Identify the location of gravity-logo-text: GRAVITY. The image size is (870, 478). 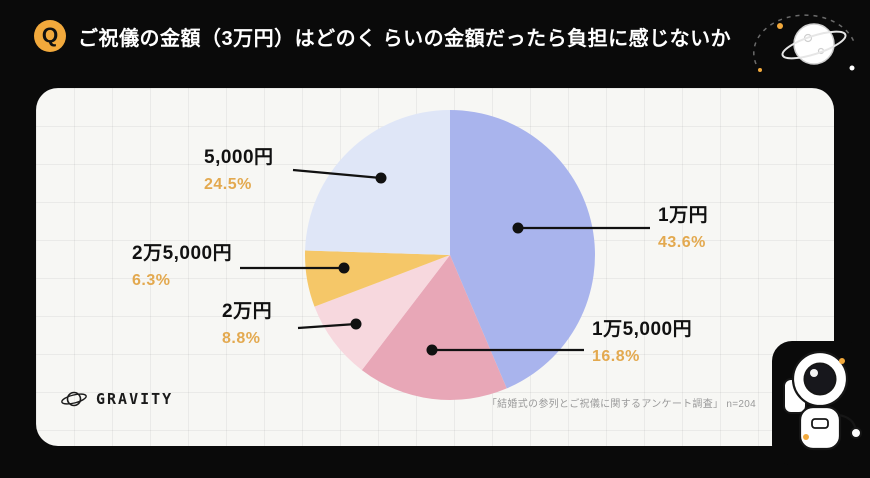
(135, 399).